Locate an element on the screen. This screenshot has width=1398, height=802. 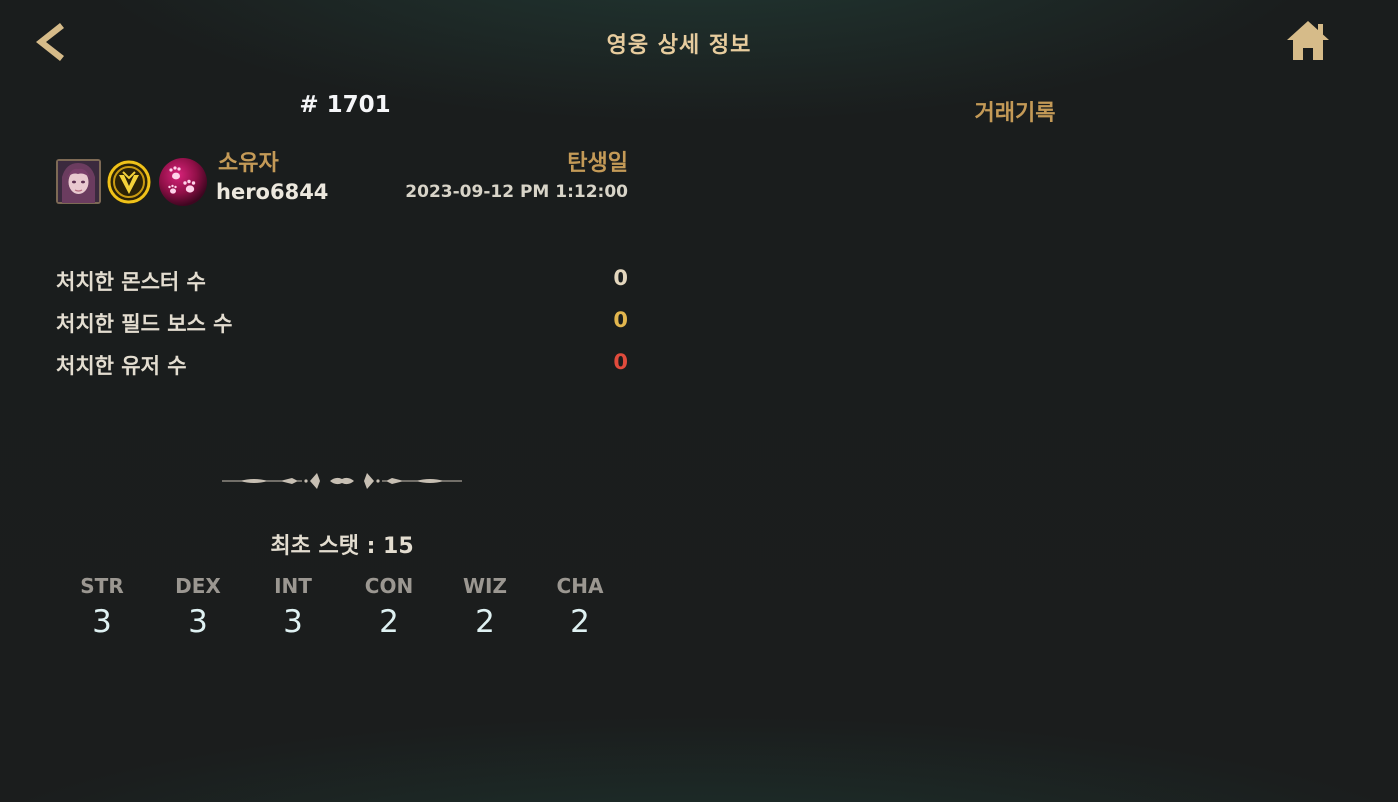
kill-user-count: 0 is located at coordinates (620, 362).